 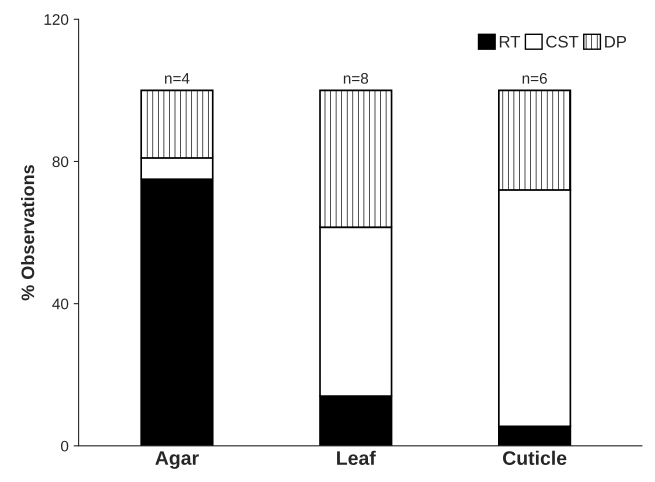 I want to click on annotation: n=4, so click(x=177, y=78).